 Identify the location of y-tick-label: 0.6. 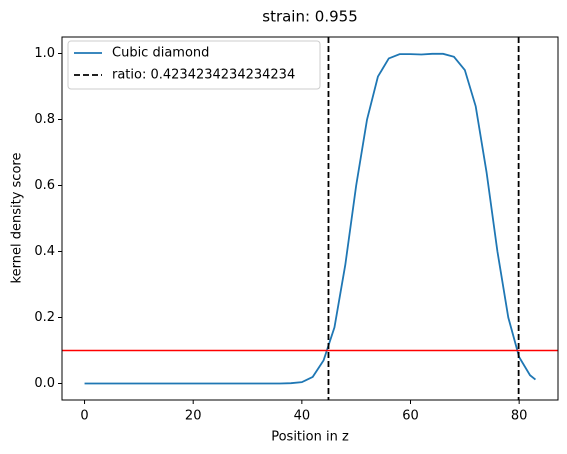
(44, 185).